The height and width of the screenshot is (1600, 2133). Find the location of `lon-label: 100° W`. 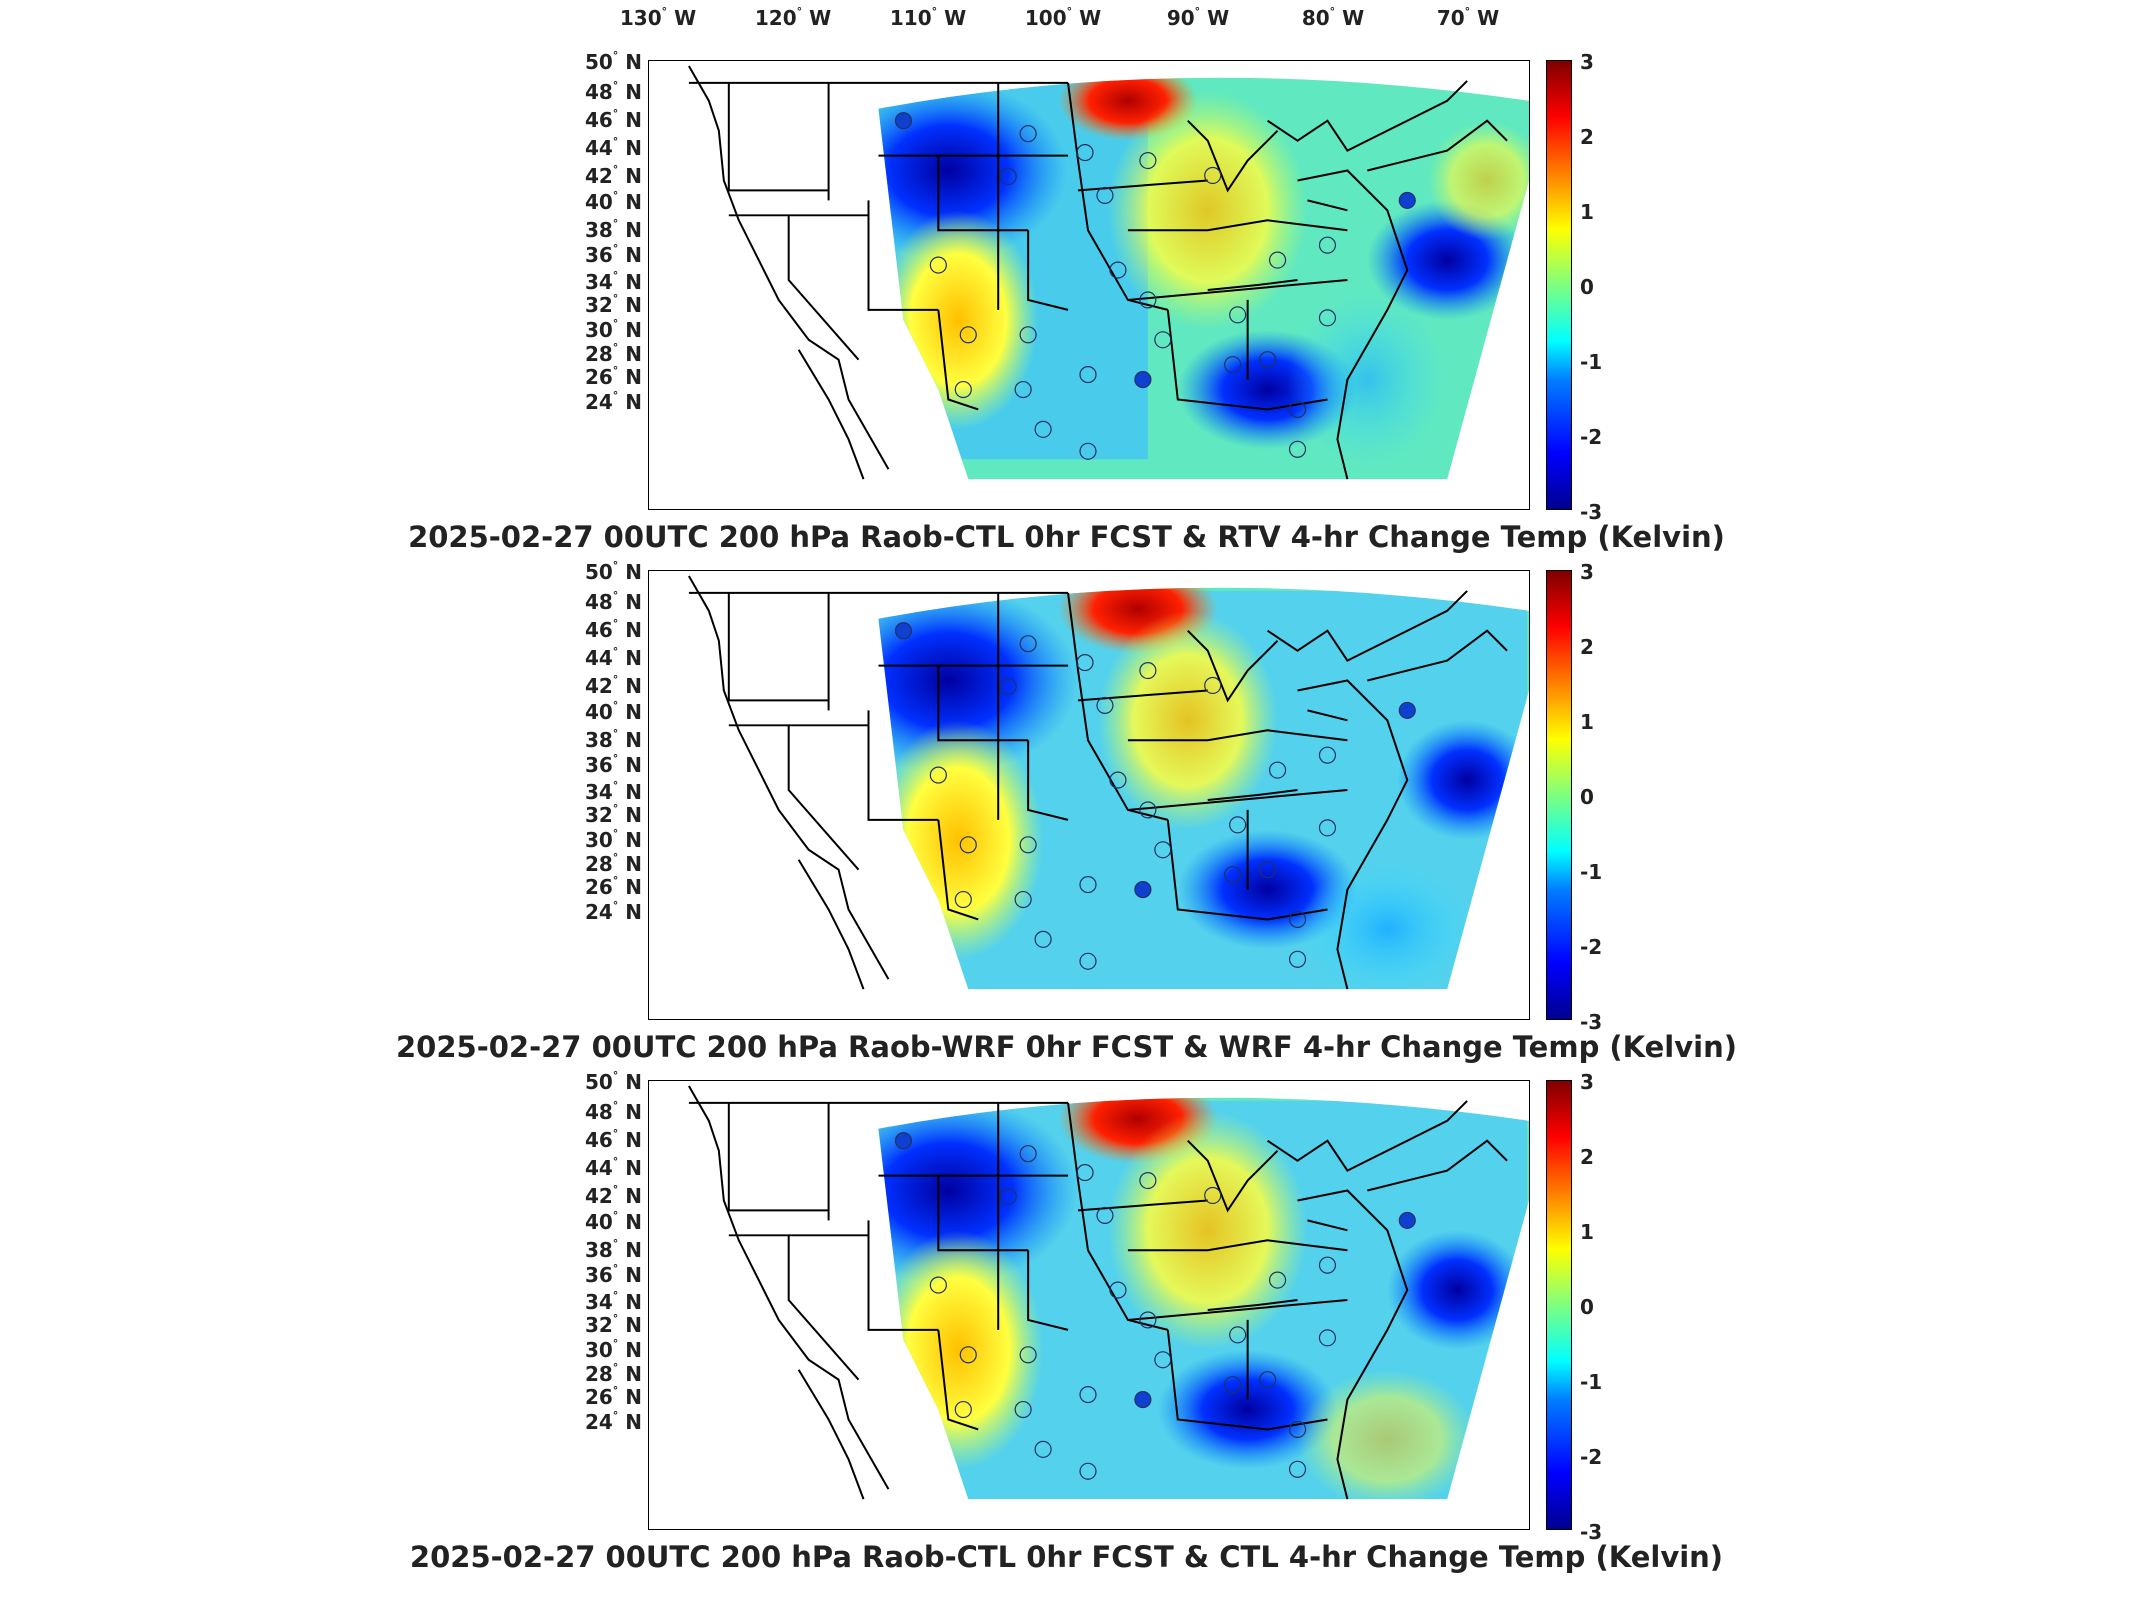

lon-label: 100° W is located at coordinates (1063, 17).